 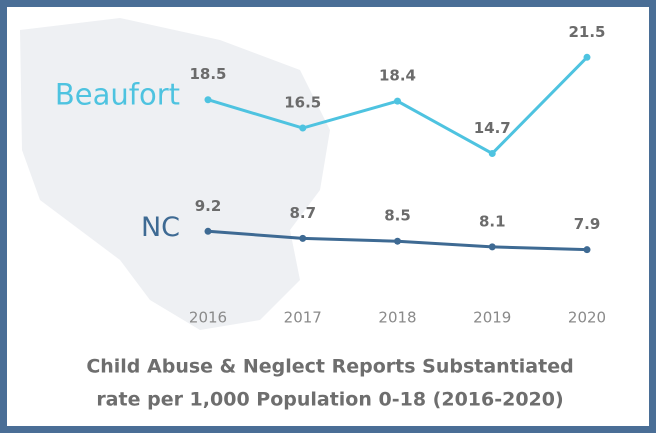 I want to click on data-label: 21.5, so click(x=586, y=32).